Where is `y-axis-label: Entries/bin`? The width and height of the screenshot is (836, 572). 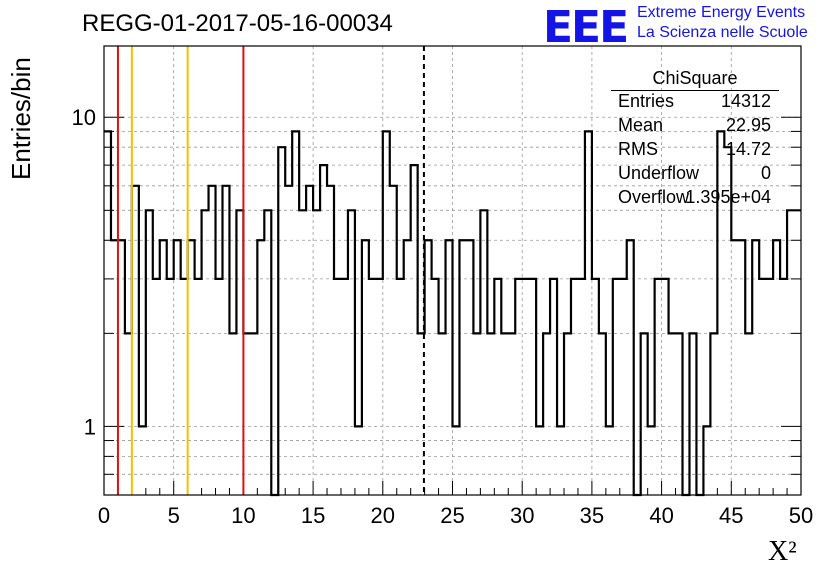
y-axis-label: Entries/bin is located at coordinates (21, 118).